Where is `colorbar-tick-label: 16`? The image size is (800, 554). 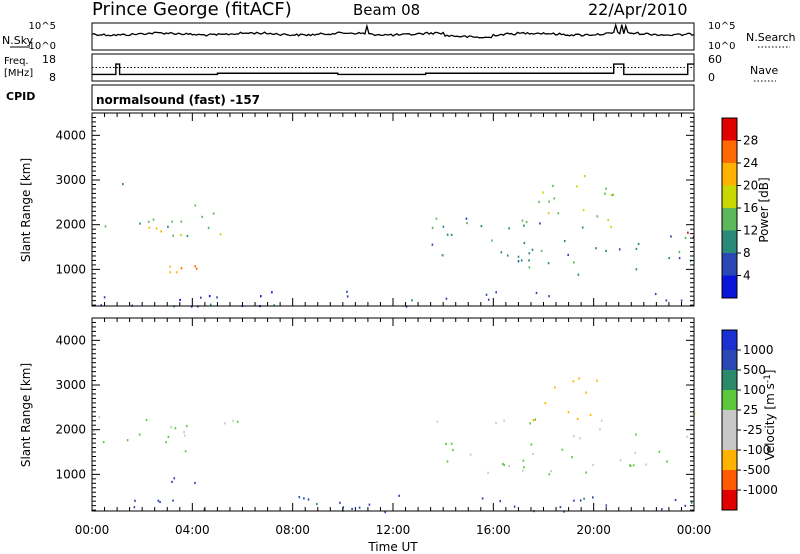
colorbar-tick-label: 16 is located at coordinates (750, 208).